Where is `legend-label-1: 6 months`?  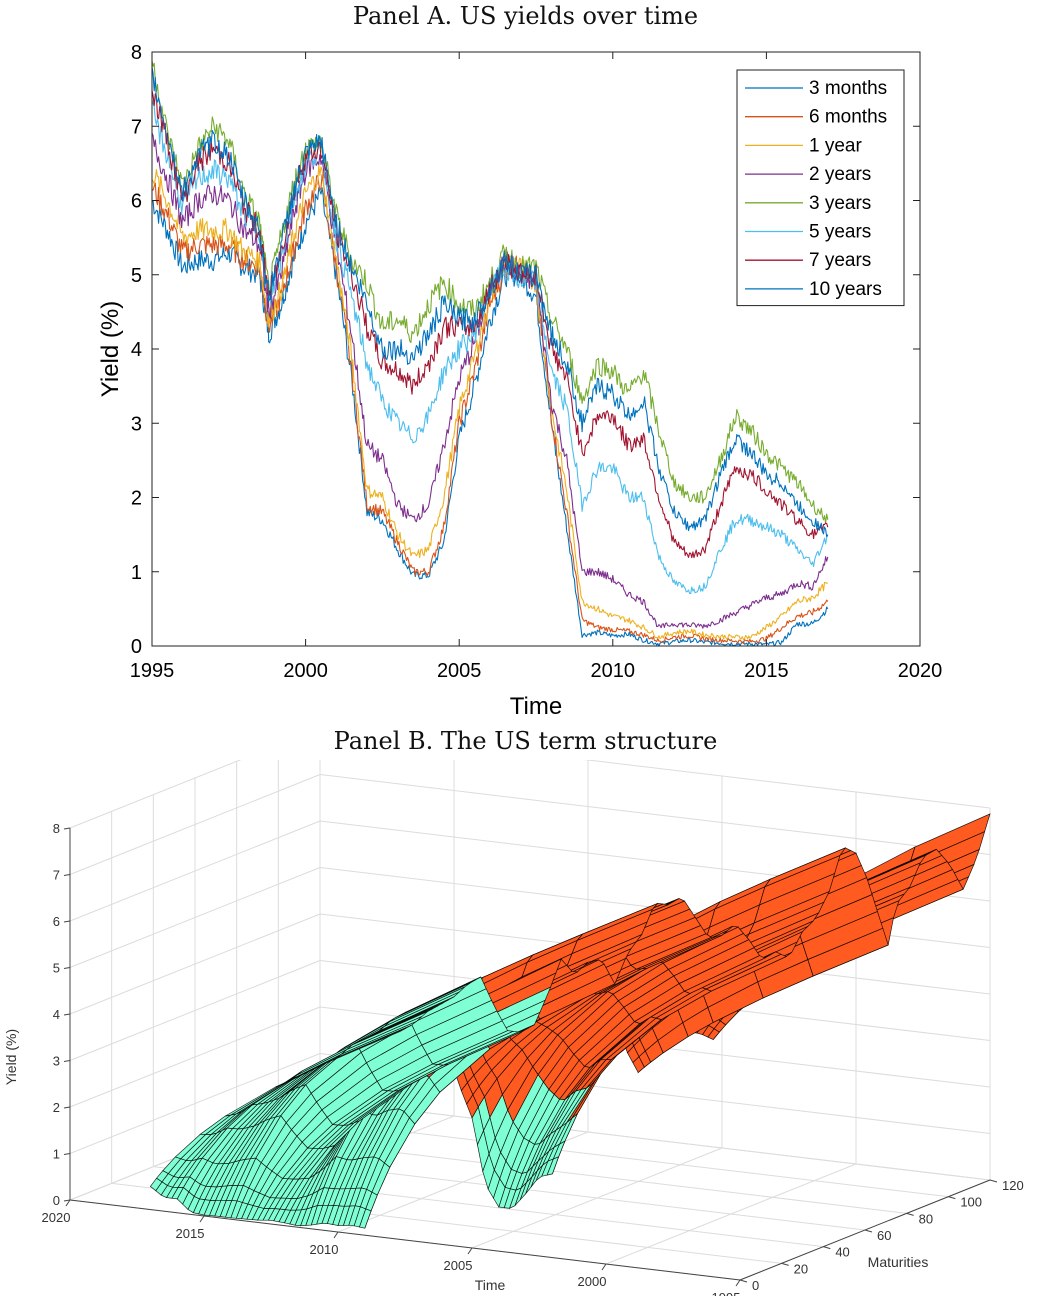 legend-label-1: 6 months is located at coordinates (848, 117).